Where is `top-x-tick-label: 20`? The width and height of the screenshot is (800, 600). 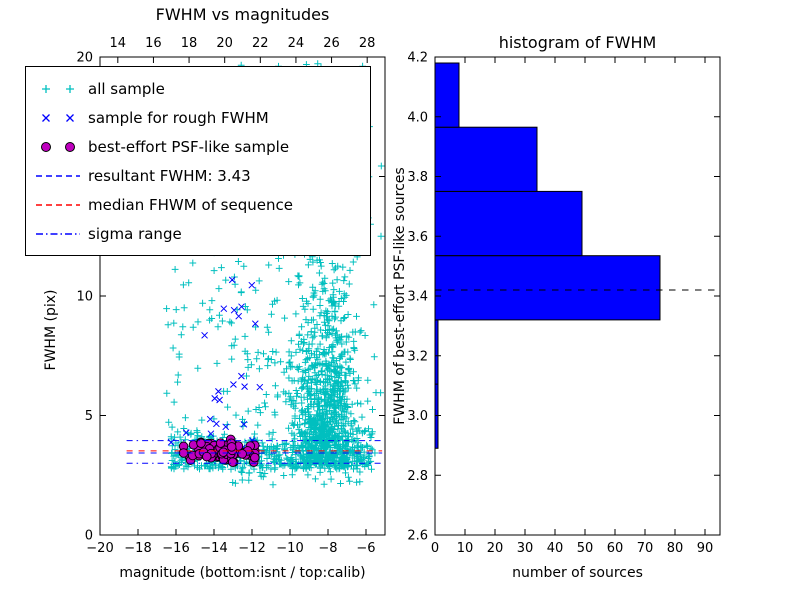
top-x-tick-label: 20 is located at coordinates (224, 43).